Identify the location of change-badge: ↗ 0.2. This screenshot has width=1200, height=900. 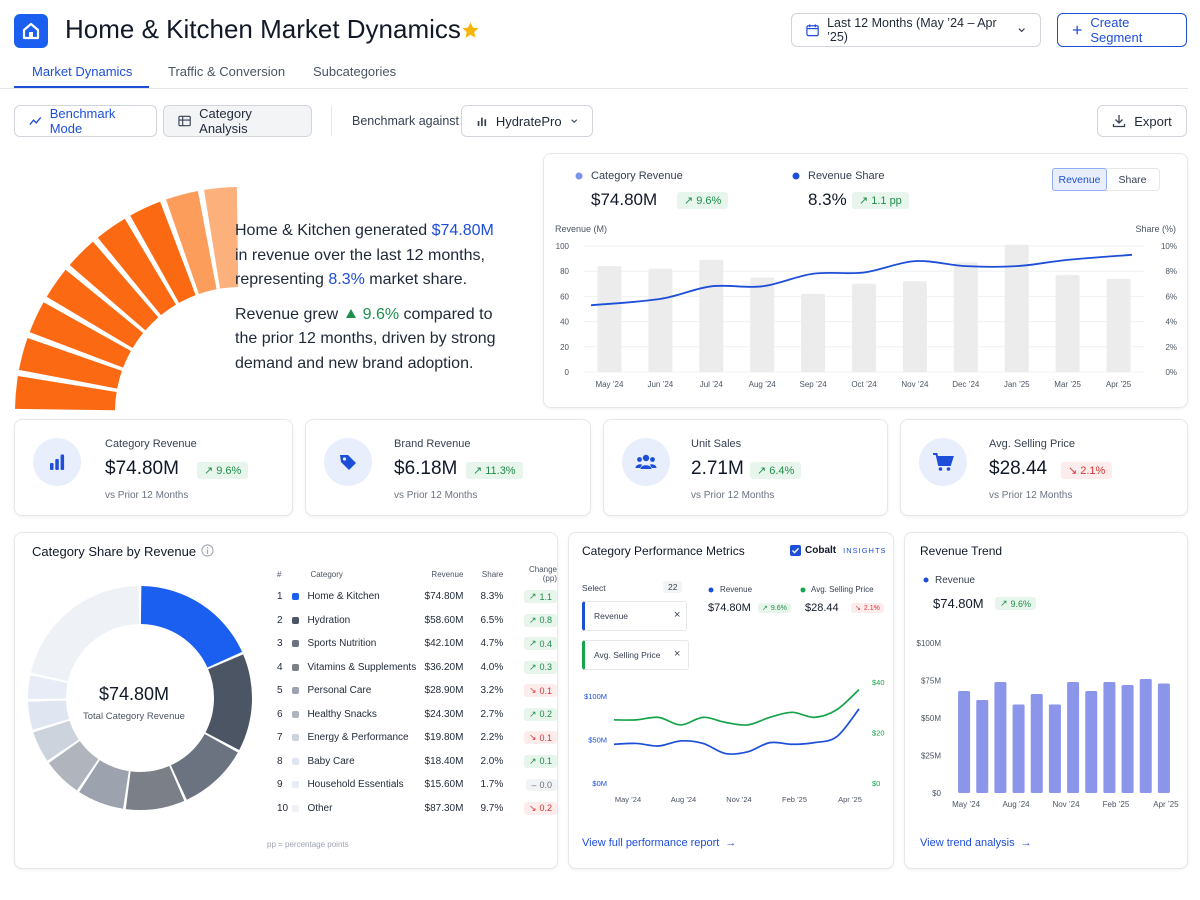
(540, 714).